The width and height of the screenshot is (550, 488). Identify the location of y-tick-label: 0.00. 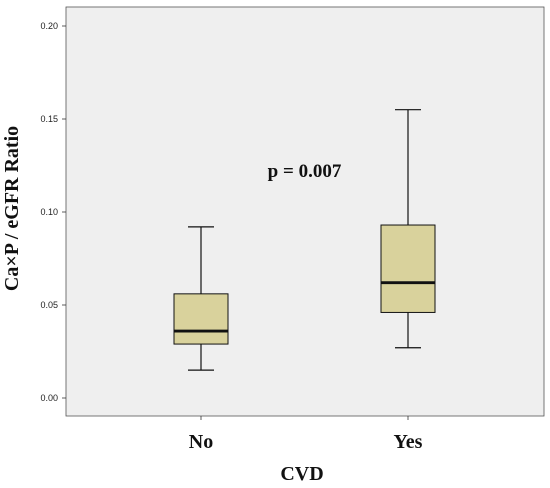
(49, 398).